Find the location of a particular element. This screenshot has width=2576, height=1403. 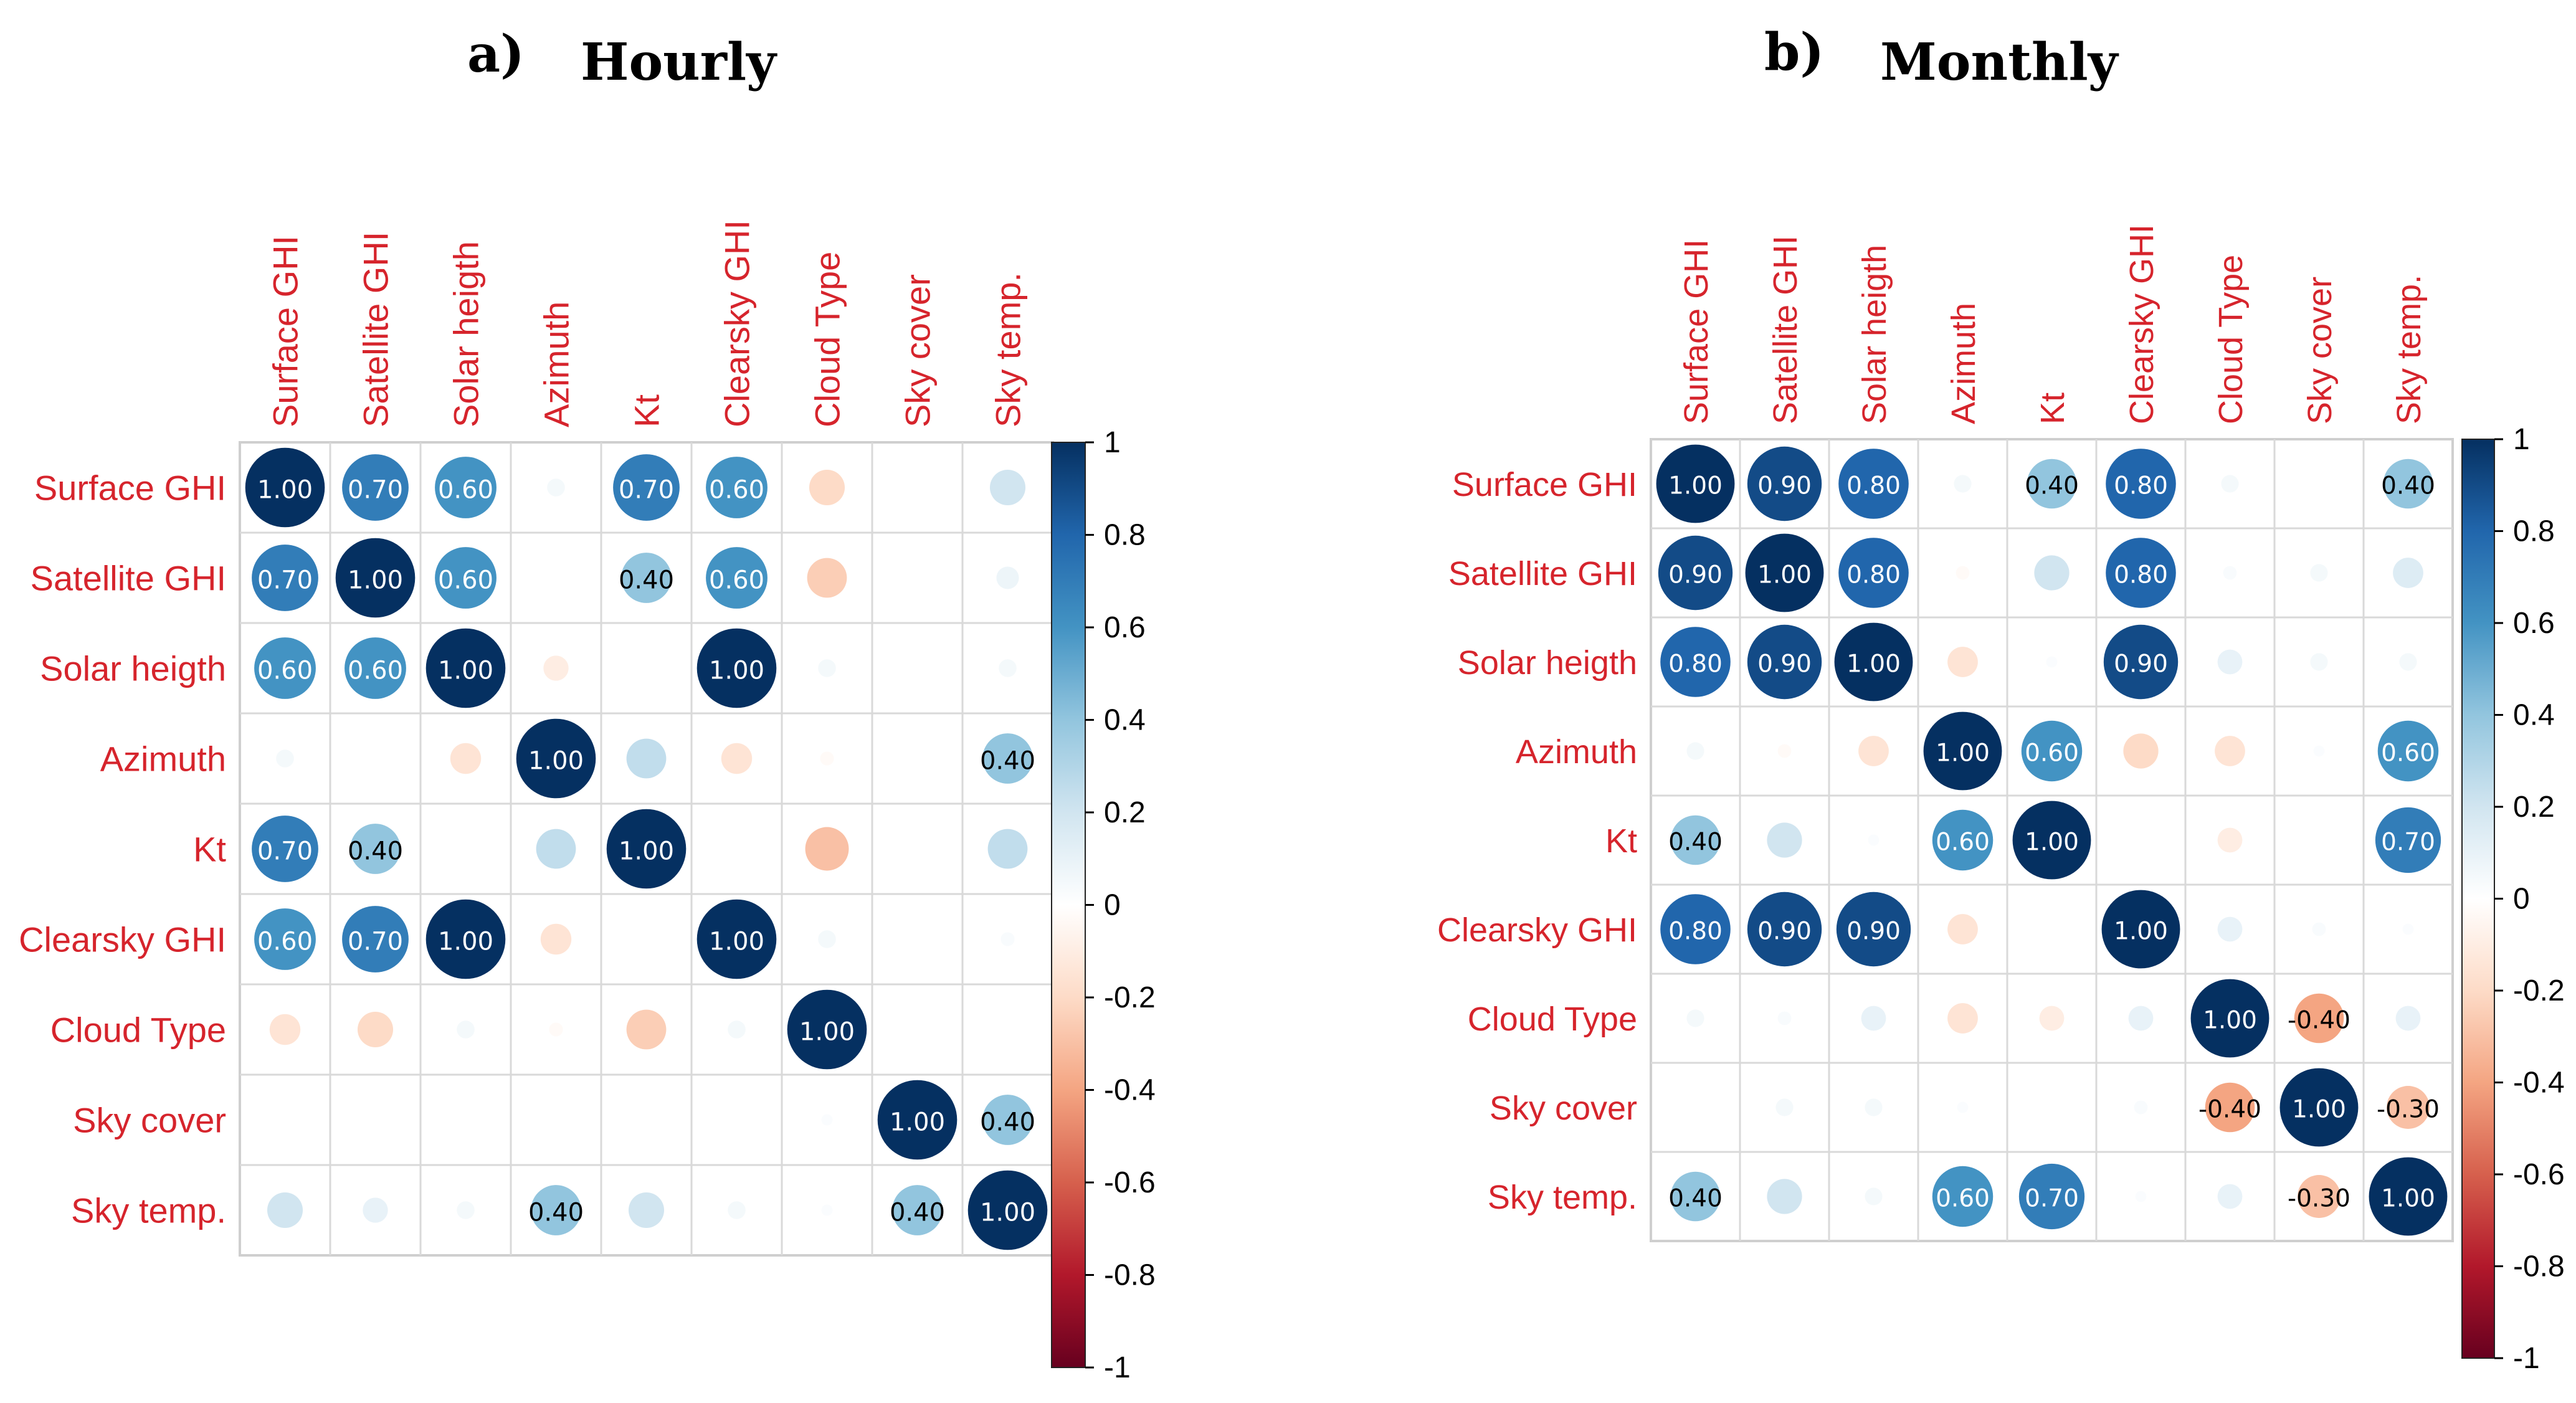

colorbar-tick-label: -1 is located at coordinates (1117, 1367).